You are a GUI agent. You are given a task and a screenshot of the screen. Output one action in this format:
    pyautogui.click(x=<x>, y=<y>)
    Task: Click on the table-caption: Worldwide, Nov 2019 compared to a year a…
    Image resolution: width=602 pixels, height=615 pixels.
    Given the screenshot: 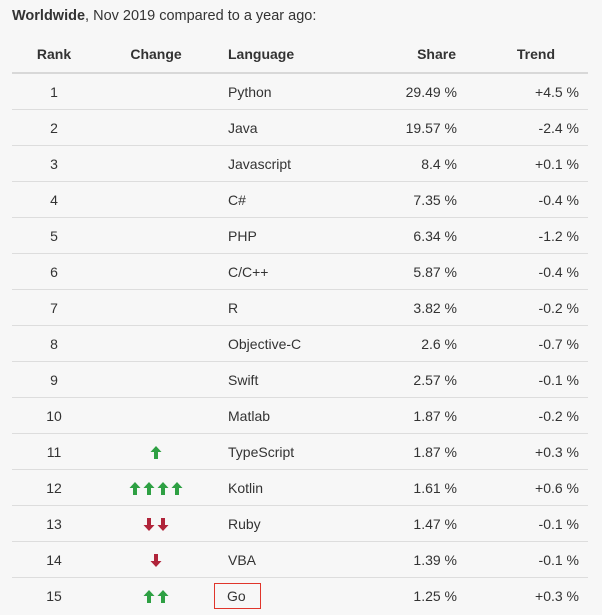 What is the action you would take?
    pyautogui.click(x=164, y=16)
    